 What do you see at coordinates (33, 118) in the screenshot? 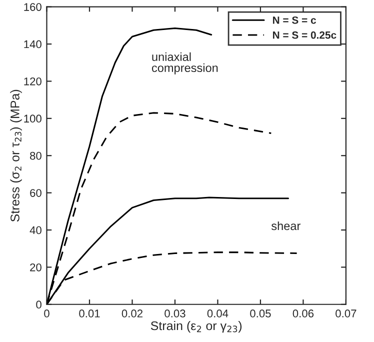
I see `y-tick-label: 100` at bounding box center [33, 118].